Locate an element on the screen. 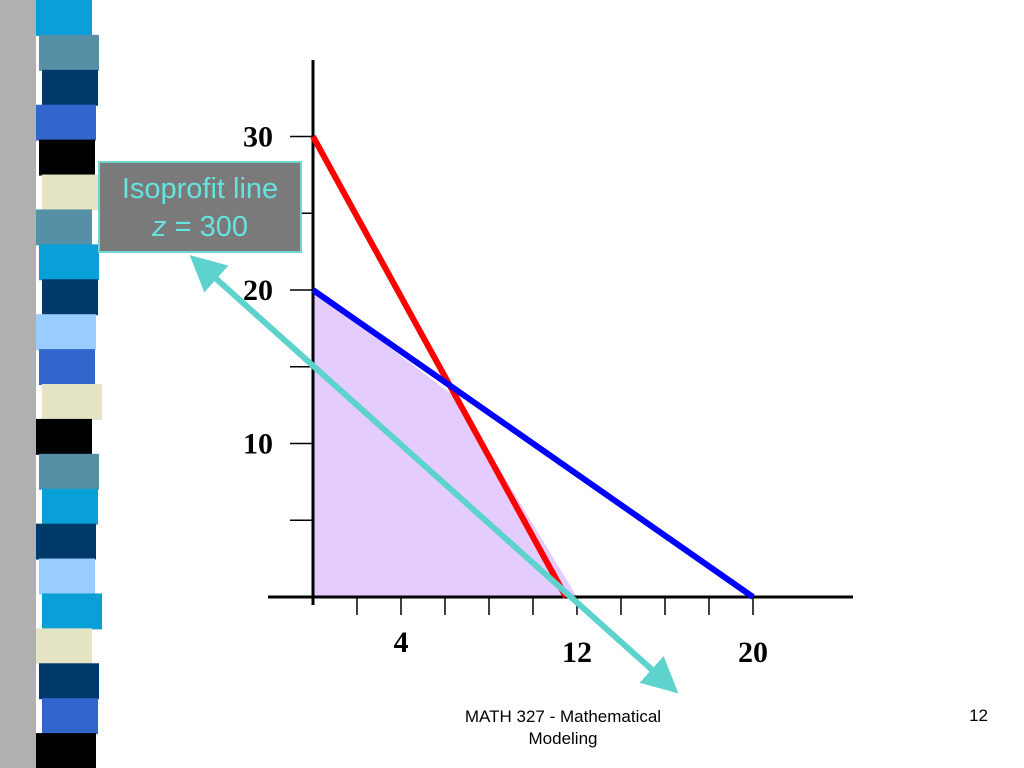 Image resolution: width=1024 pixels, height=768 pixels. y-tick-label: 30 is located at coordinates (258, 137).